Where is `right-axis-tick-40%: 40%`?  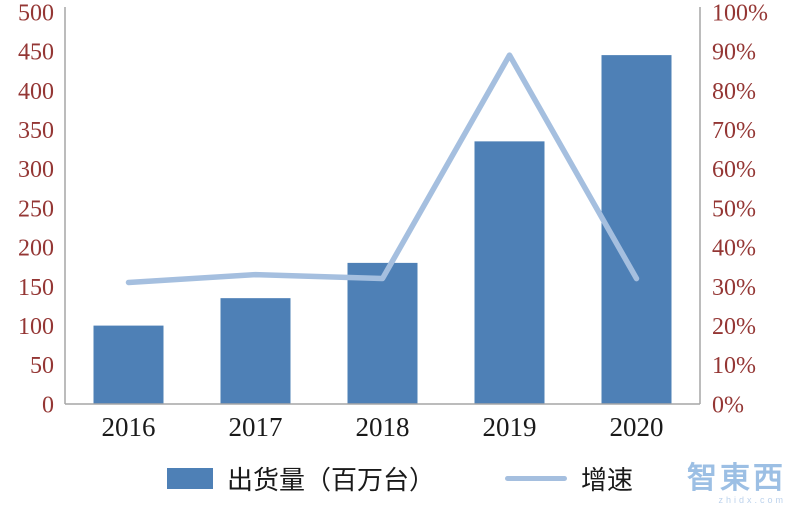 right-axis-tick-40%: 40% is located at coordinates (734, 249).